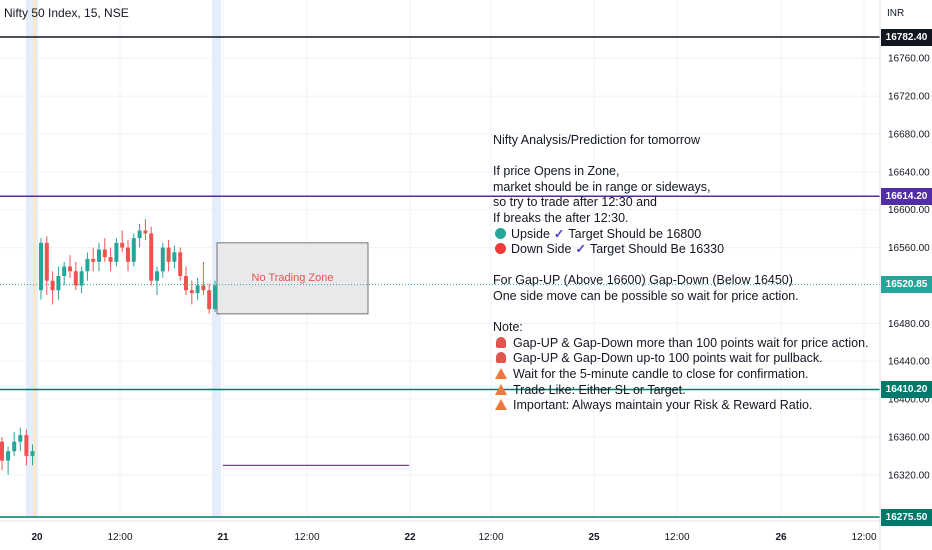  What do you see at coordinates (909, 362) in the screenshot?
I see `y-tick-label: 16440.00` at bounding box center [909, 362].